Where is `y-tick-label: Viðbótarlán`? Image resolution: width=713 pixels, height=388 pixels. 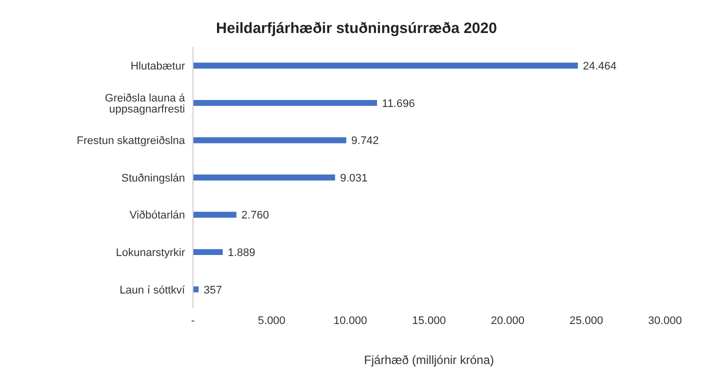 y-tick-label: Viðbótarlán is located at coordinates (157, 216).